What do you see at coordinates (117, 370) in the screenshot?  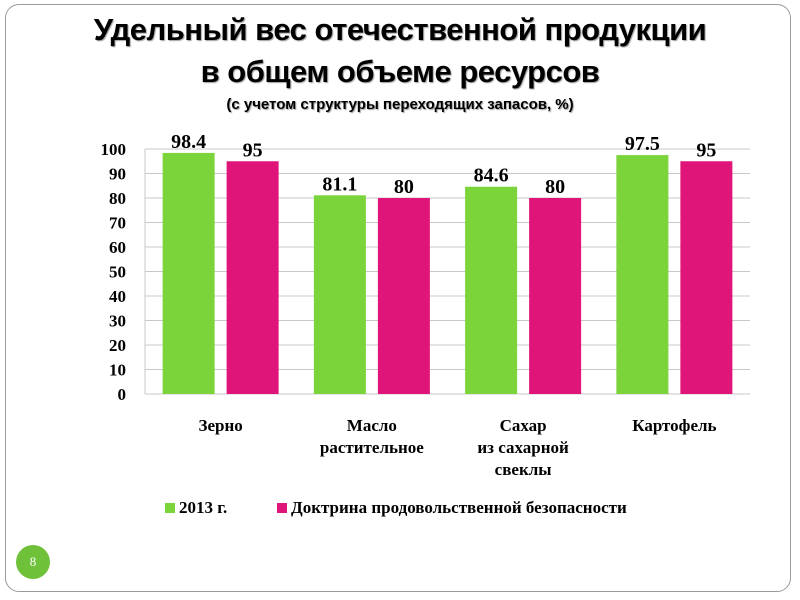 I see `y-tick-label: 10` at bounding box center [117, 370].